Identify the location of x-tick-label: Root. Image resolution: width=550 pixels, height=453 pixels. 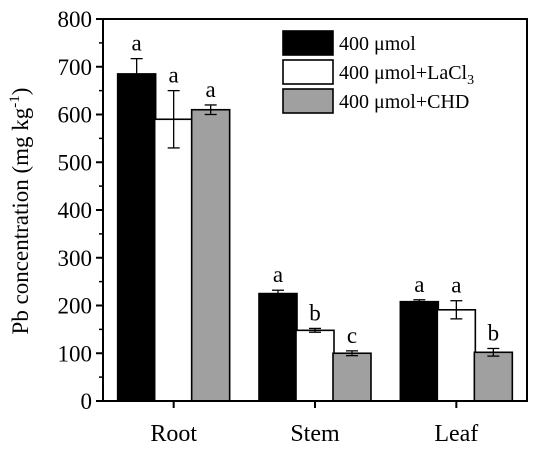
(173, 434).